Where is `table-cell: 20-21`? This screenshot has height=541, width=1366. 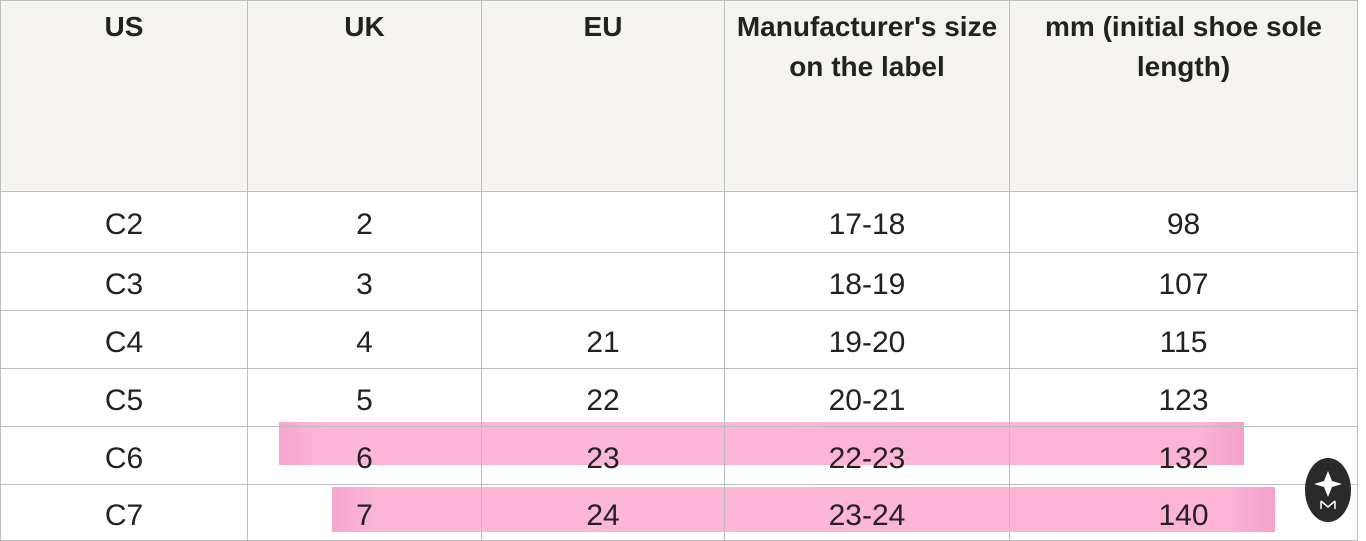 table-cell: 20-21 is located at coordinates (867, 398).